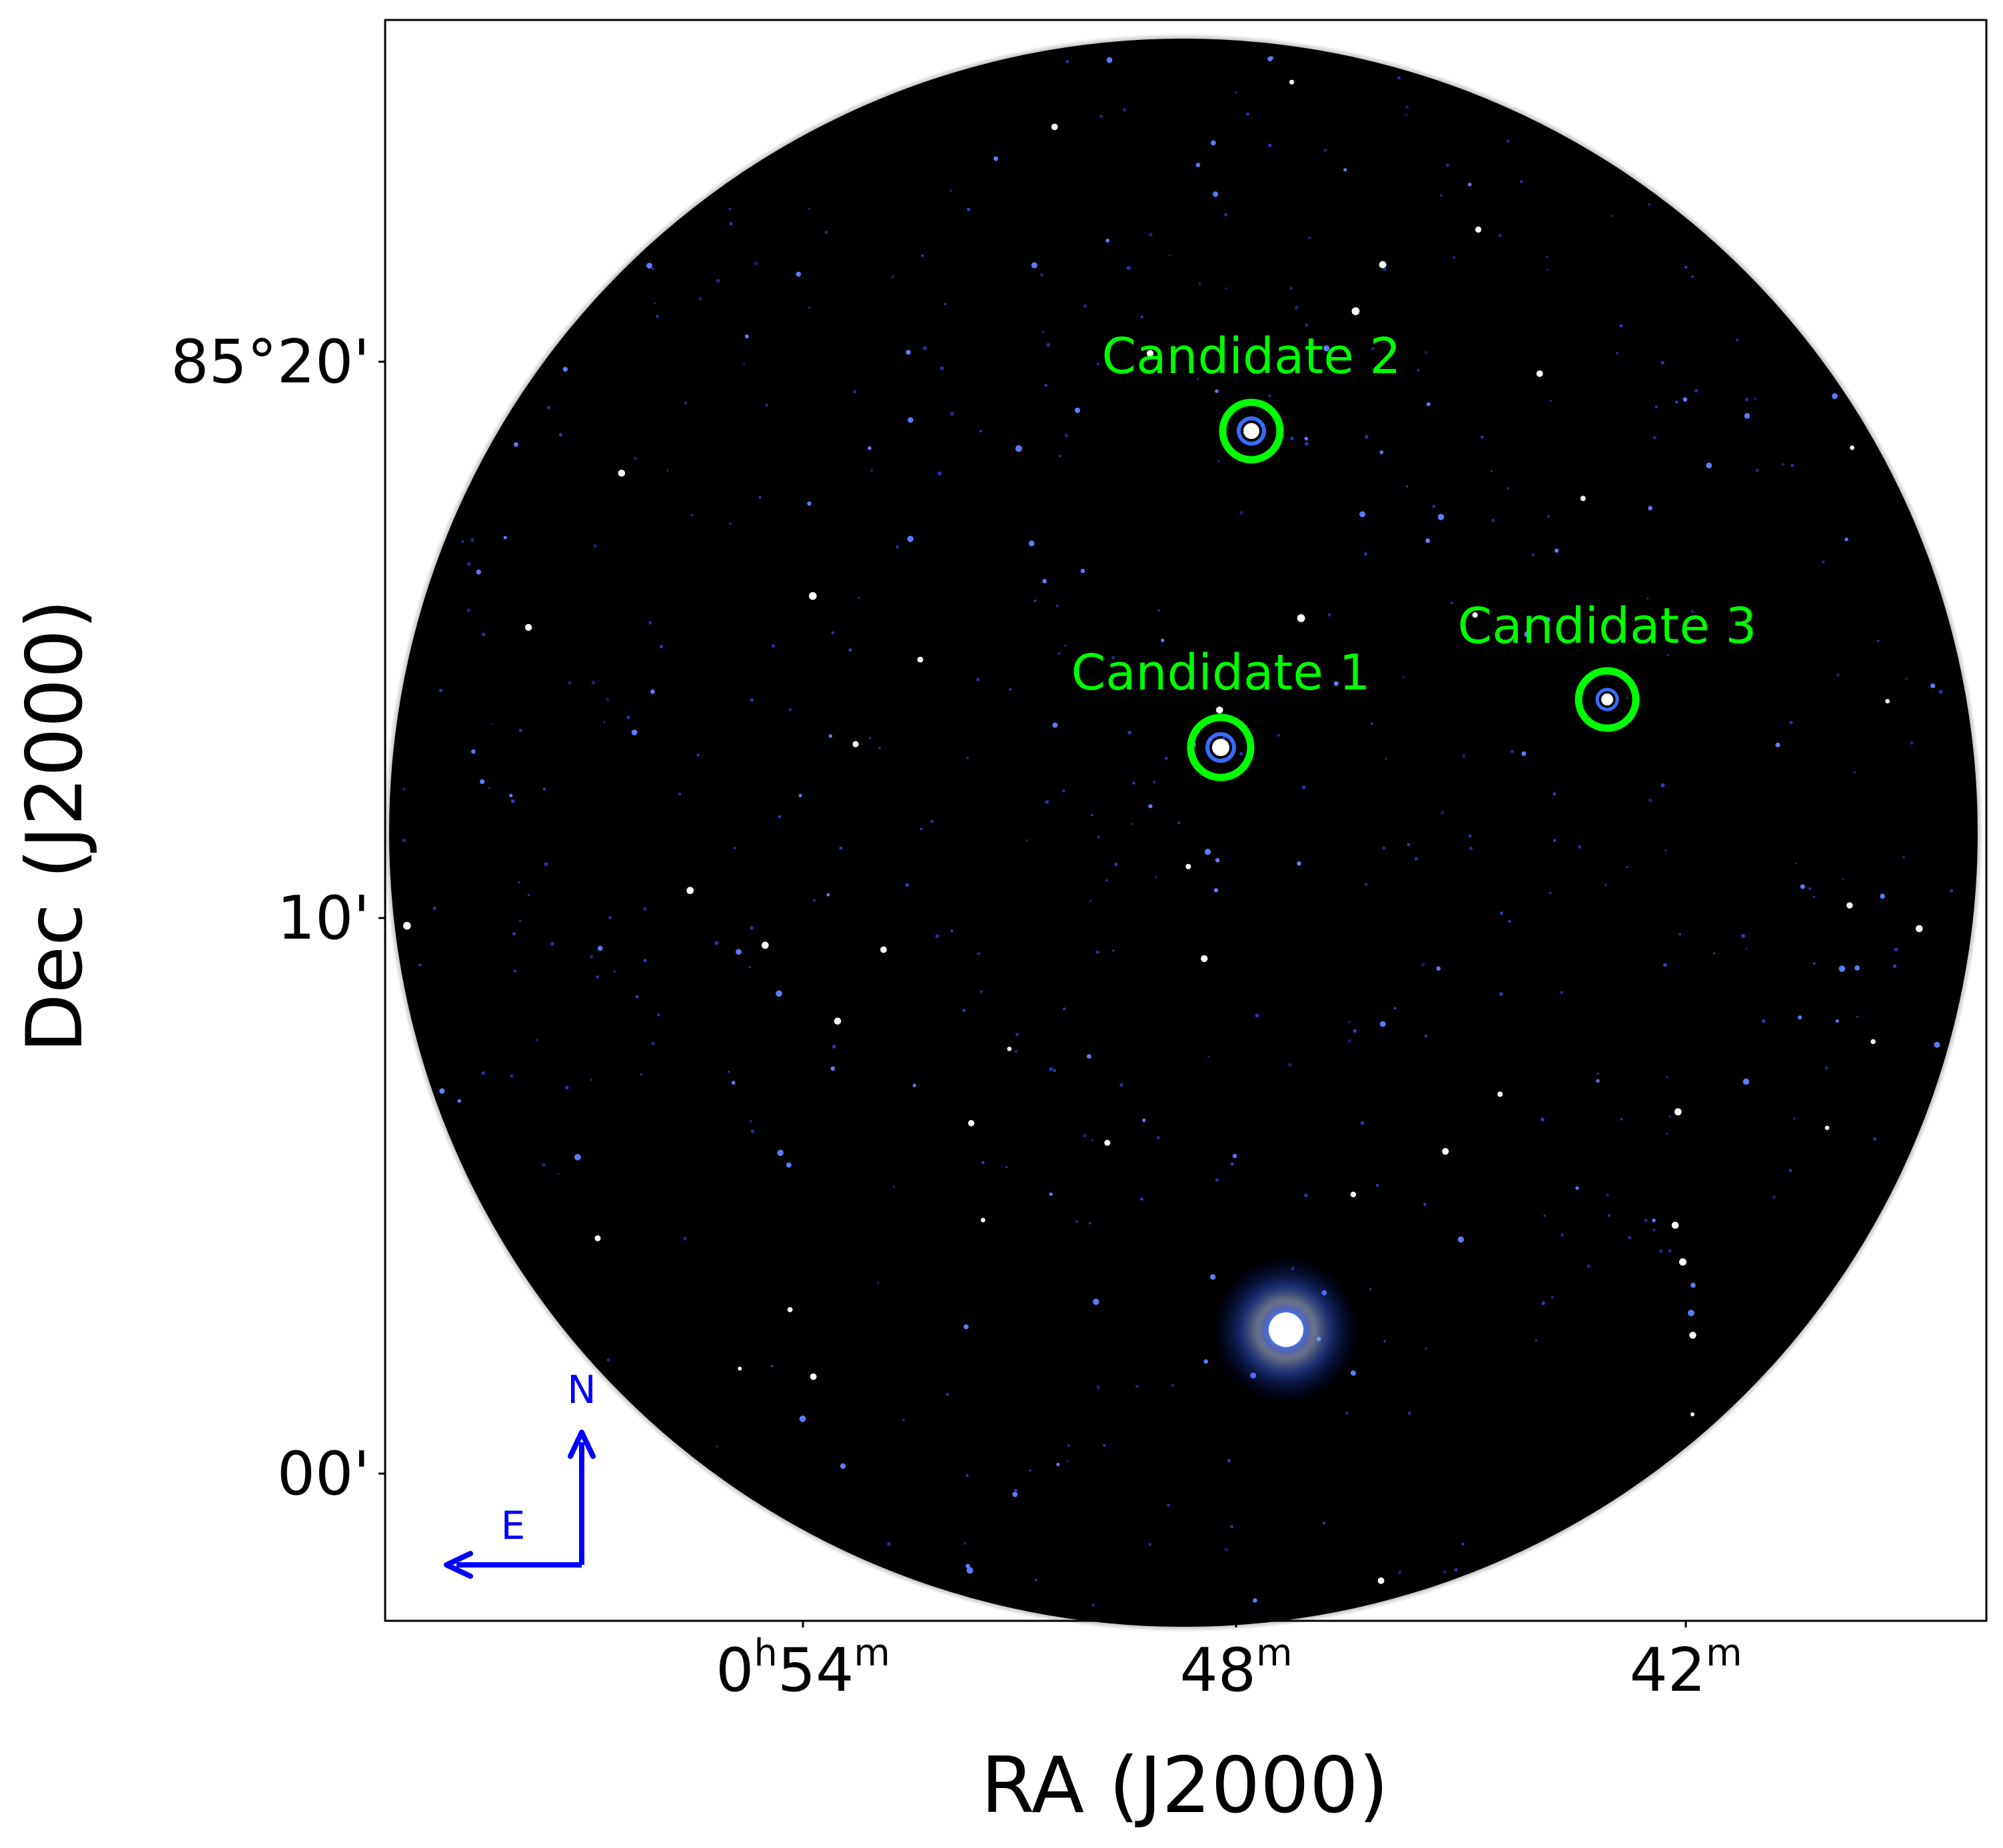 The width and height of the screenshot is (2003, 1848). What do you see at coordinates (1221, 672) in the screenshot?
I see `candidate-1-label: Candidate 1` at bounding box center [1221, 672].